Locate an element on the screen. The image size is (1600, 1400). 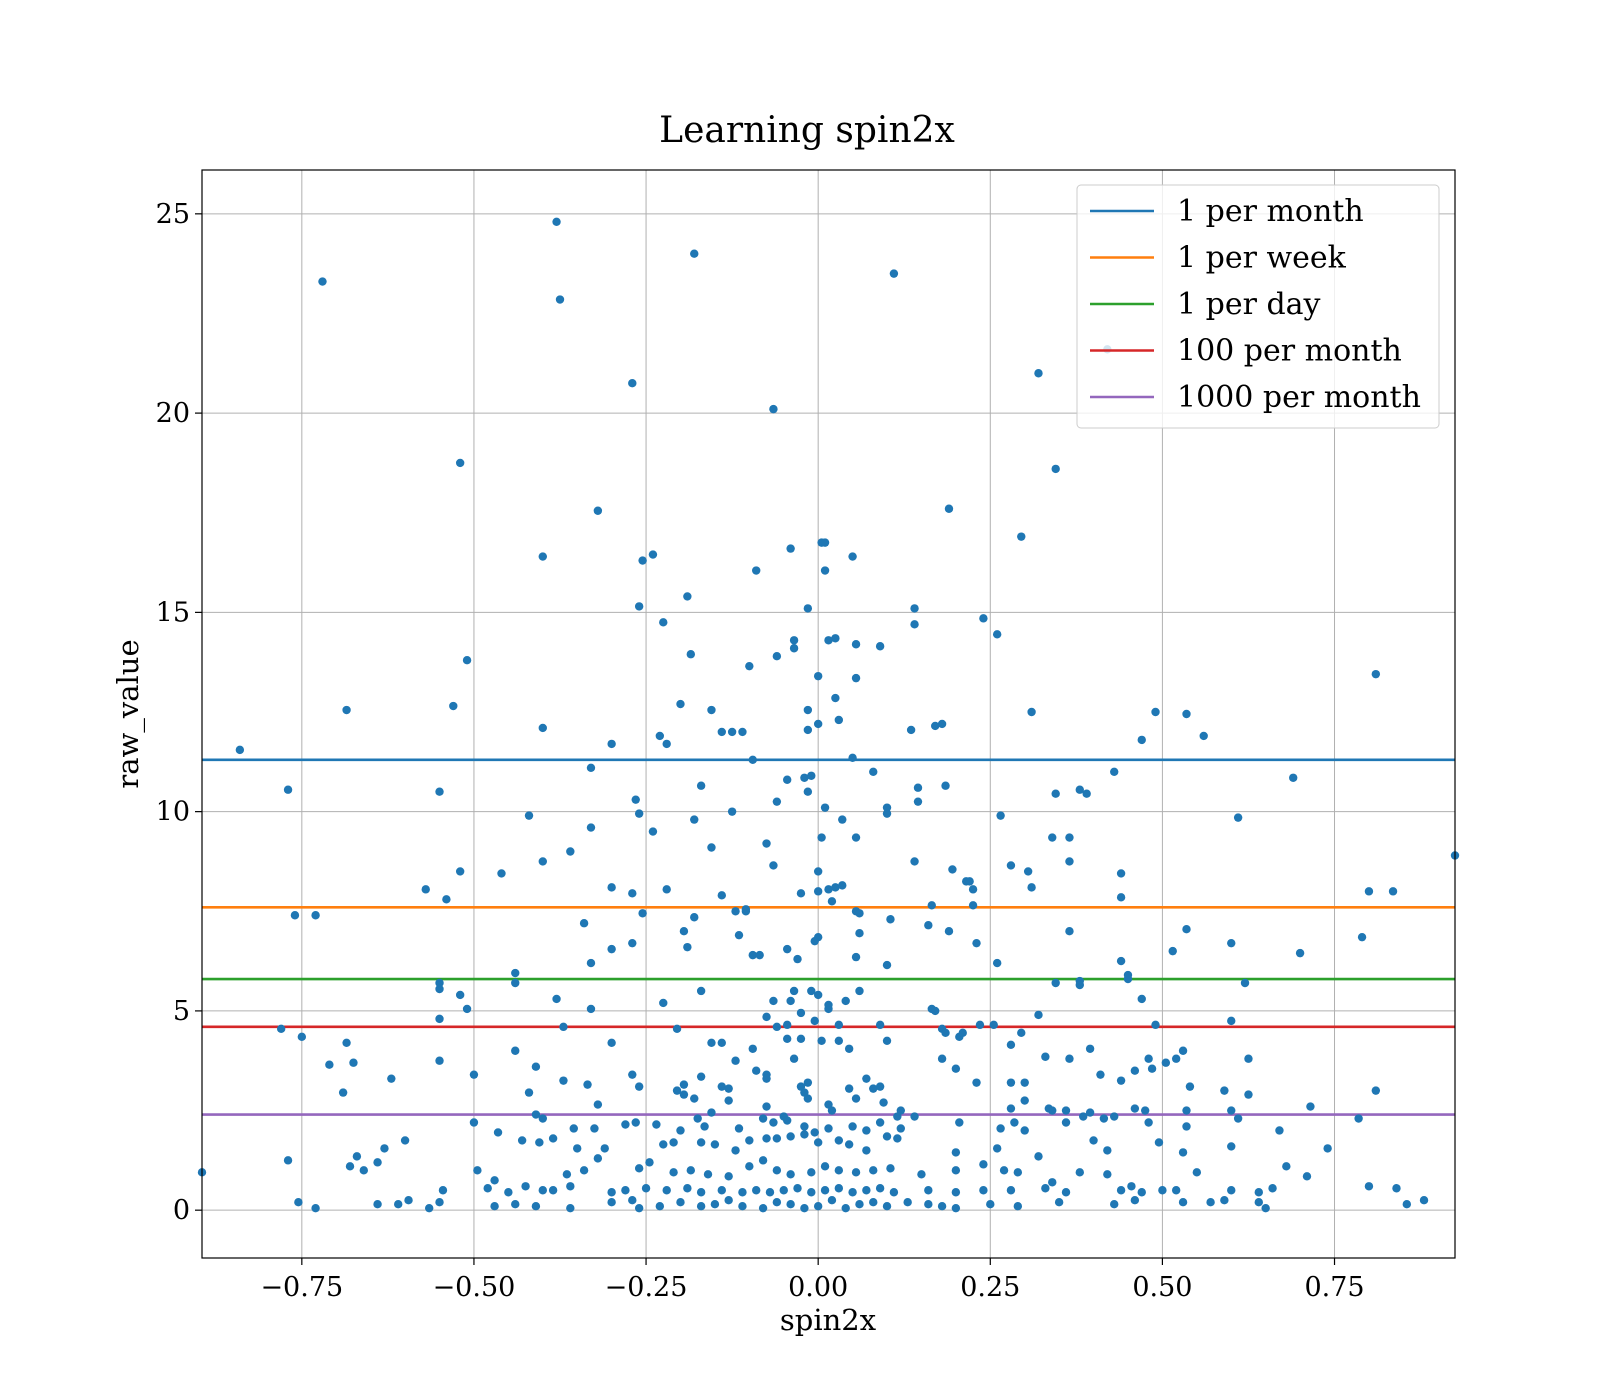
x-tick-label: 0.50 is located at coordinates (1162, 1287).